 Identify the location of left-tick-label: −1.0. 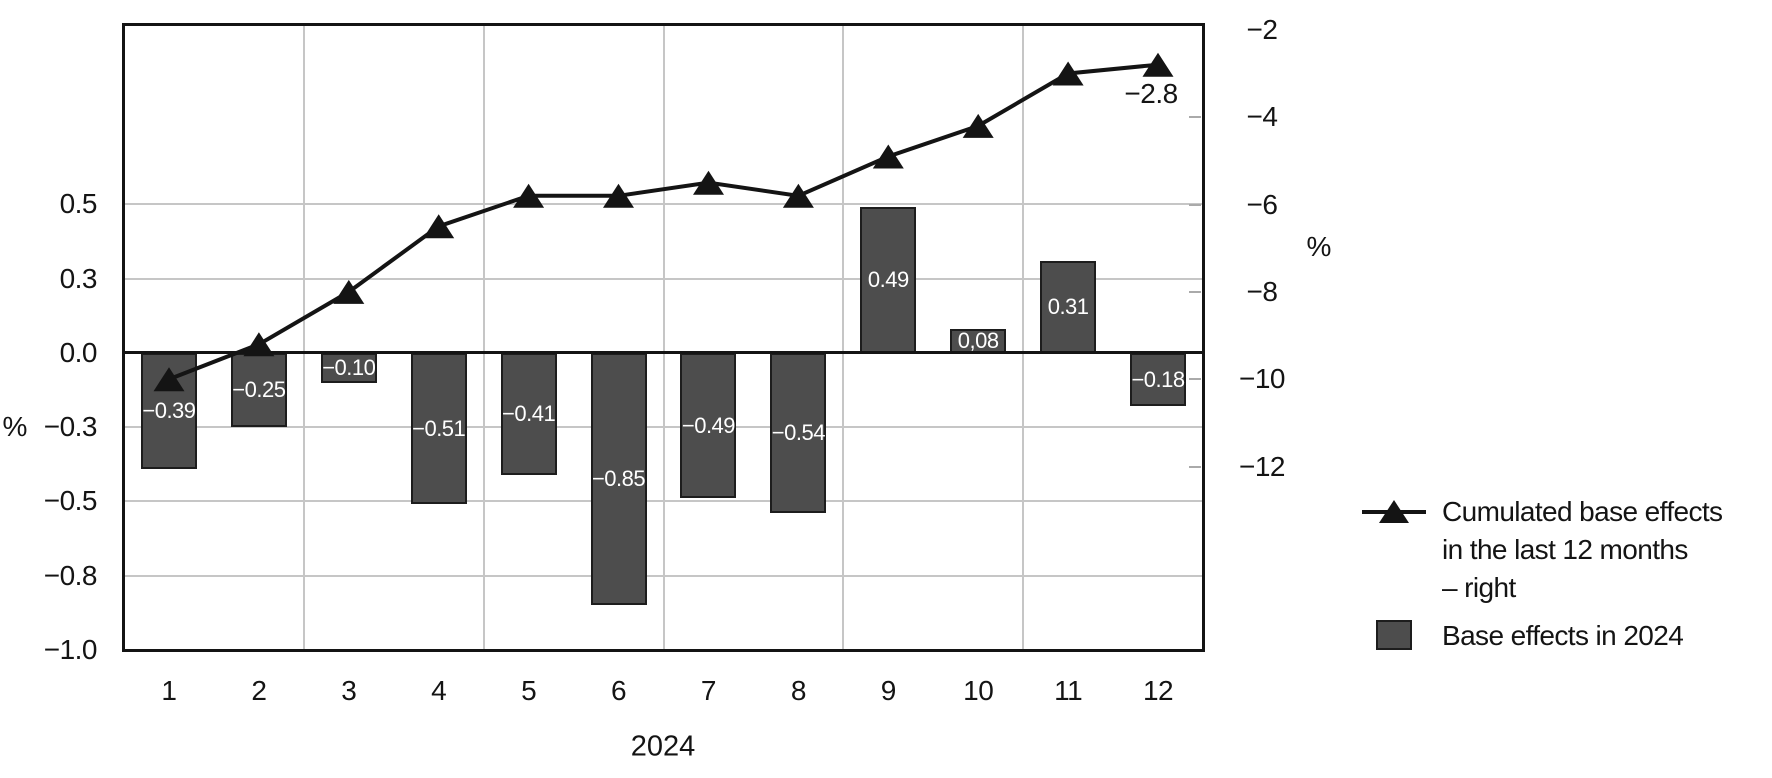
(70, 649).